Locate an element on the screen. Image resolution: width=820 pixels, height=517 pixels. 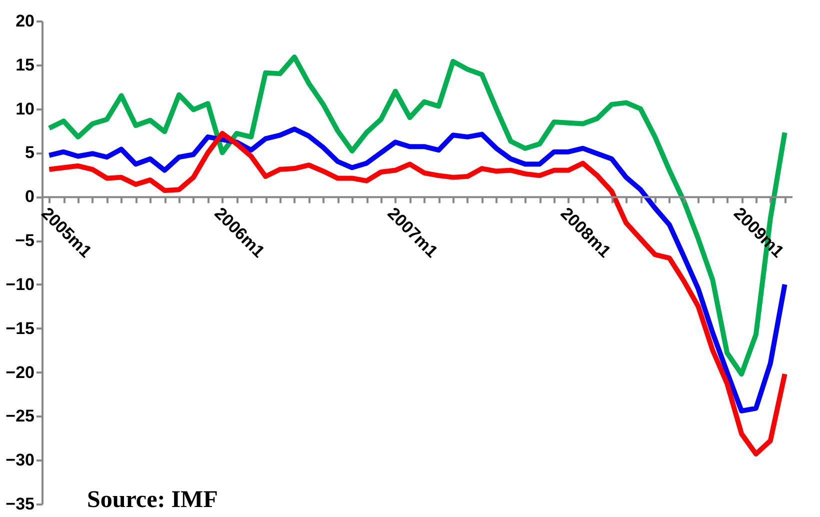
y-tick-label: −5 is located at coordinates (24, 240).